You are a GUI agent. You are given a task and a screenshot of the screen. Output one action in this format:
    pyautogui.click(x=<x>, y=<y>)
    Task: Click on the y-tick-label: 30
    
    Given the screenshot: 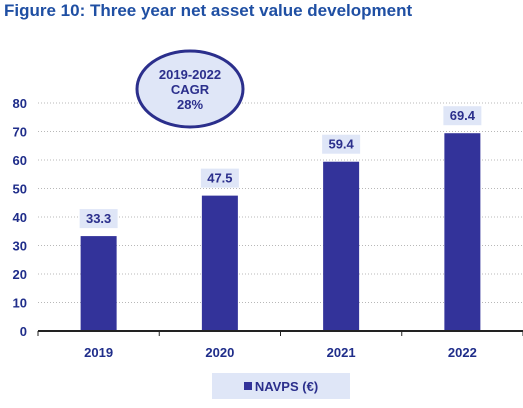 What is the action you would take?
    pyautogui.click(x=20, y=246)
    